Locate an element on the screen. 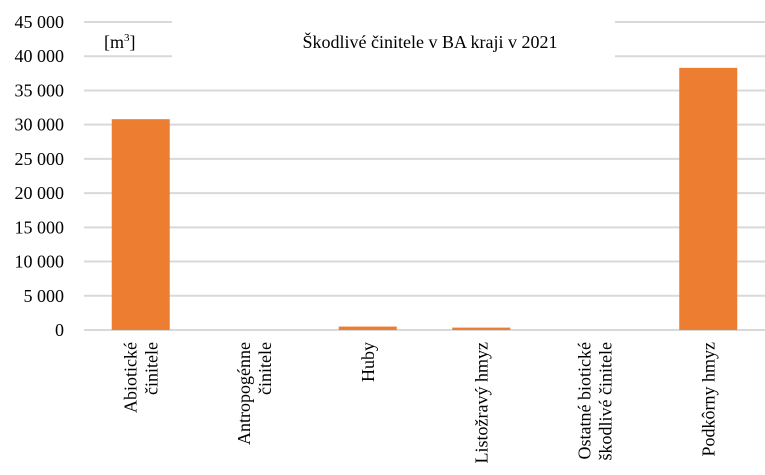 This screenshot has width=765, height=475. x-category-label-line: Abiotické is located at coordinates (130, 377).